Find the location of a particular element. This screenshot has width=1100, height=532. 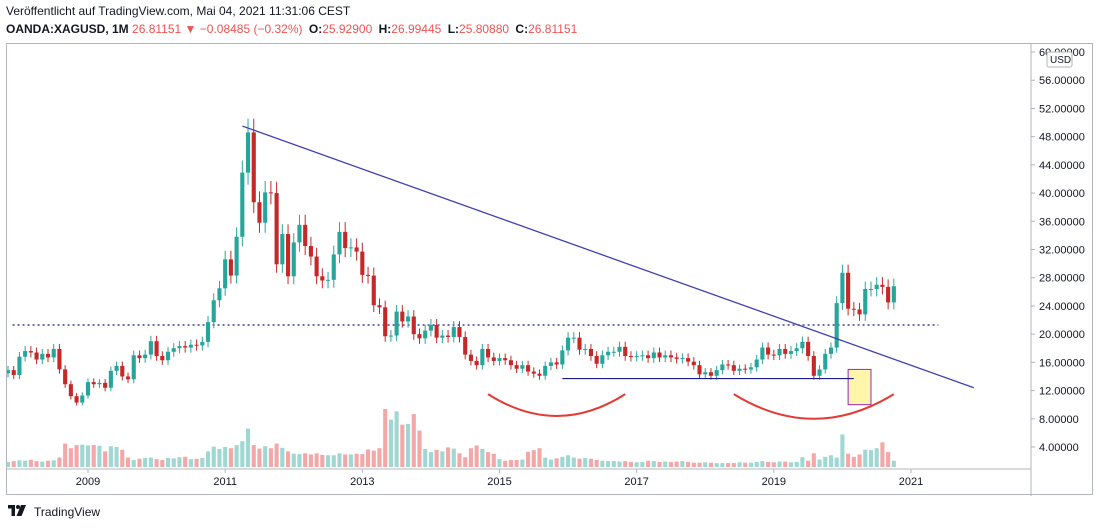

cup-arc is located at coordinates (556, 405).